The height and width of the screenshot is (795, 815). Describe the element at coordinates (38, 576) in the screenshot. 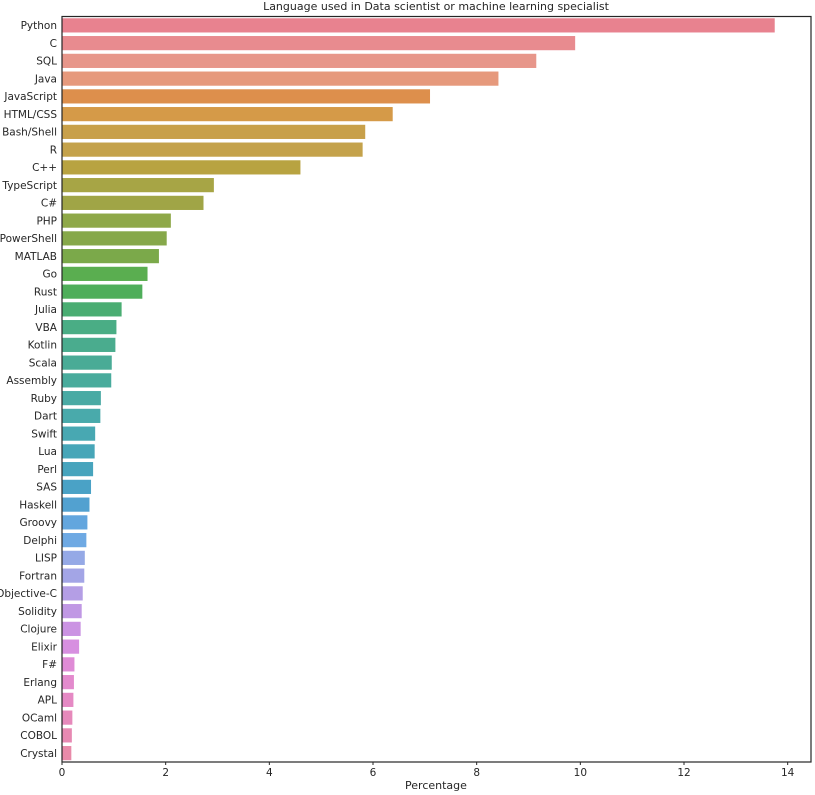

I see `y-tick-label: Fortran` at that location.